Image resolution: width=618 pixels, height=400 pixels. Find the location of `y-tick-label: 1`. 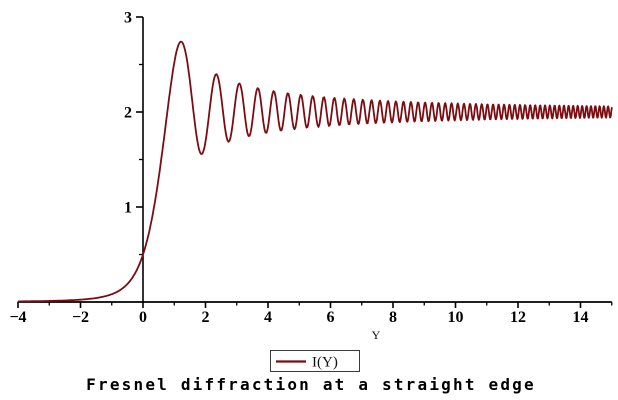

y-tick-label: 1 is located at coordinates (128, 208).